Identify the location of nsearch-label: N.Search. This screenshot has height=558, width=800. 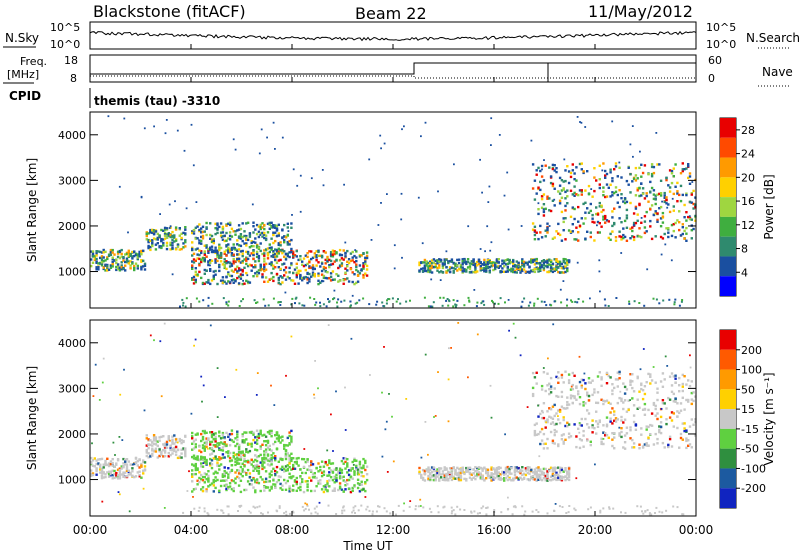
(773, 38).